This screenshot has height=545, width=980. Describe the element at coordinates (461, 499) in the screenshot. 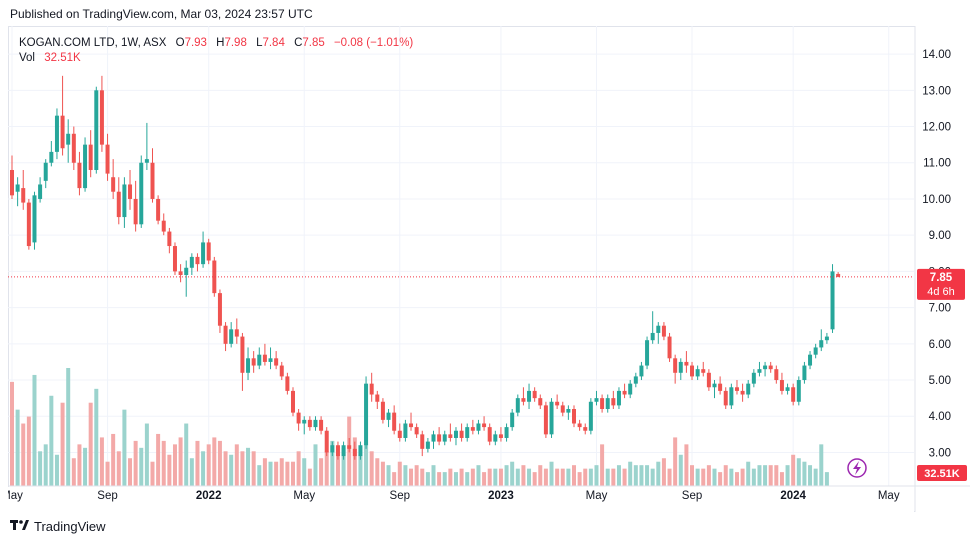

I see `time-scale-background` at that location.